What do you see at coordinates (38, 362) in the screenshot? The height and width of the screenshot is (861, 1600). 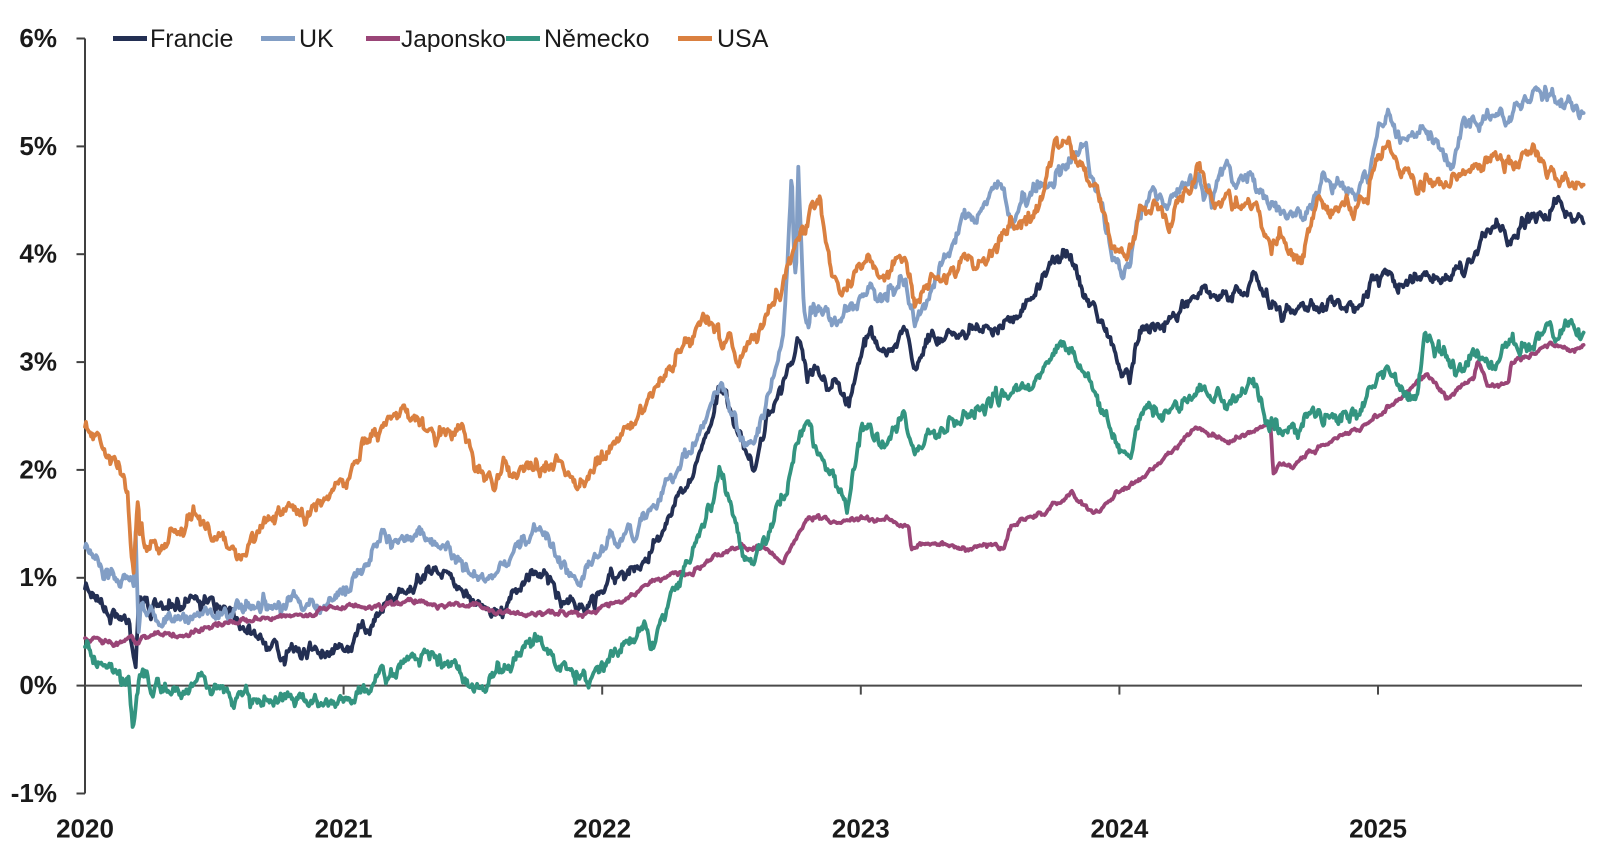 I see `svg-text: 3%` at bounding box center [38, 362].